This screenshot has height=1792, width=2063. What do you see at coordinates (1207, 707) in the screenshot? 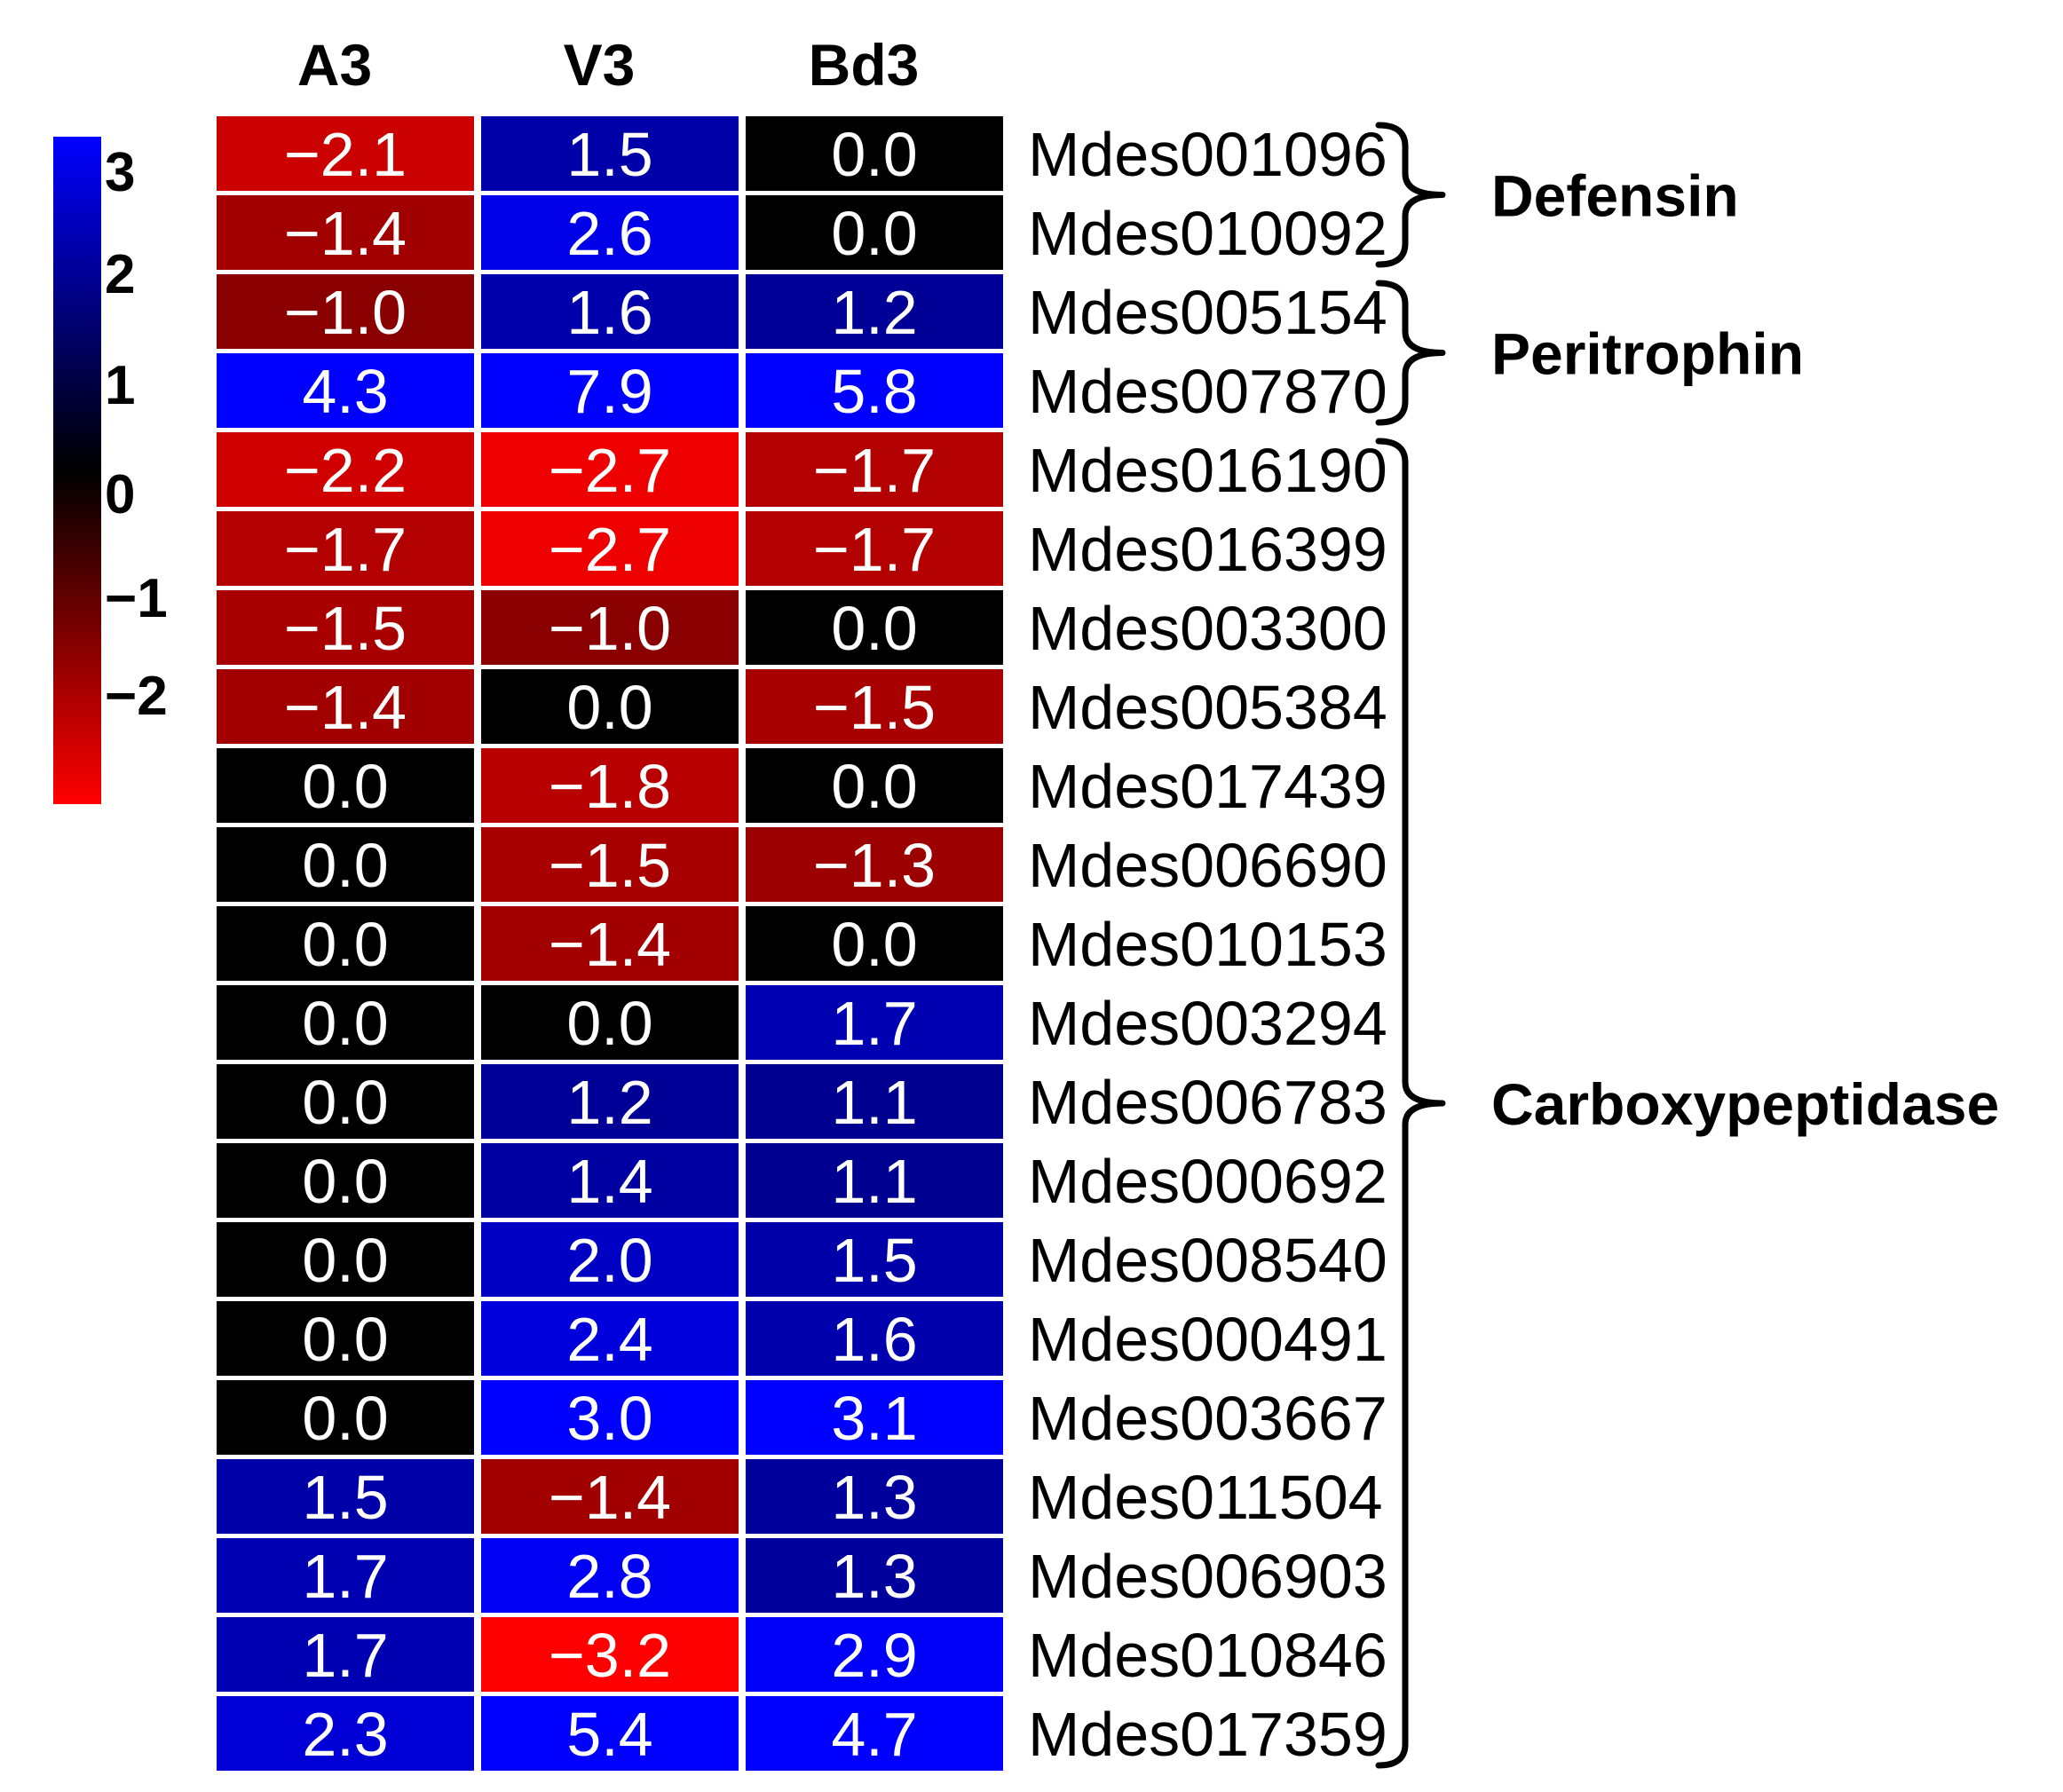
I see `gene-label: Mdes005384` at bounding box center [1207, 707].